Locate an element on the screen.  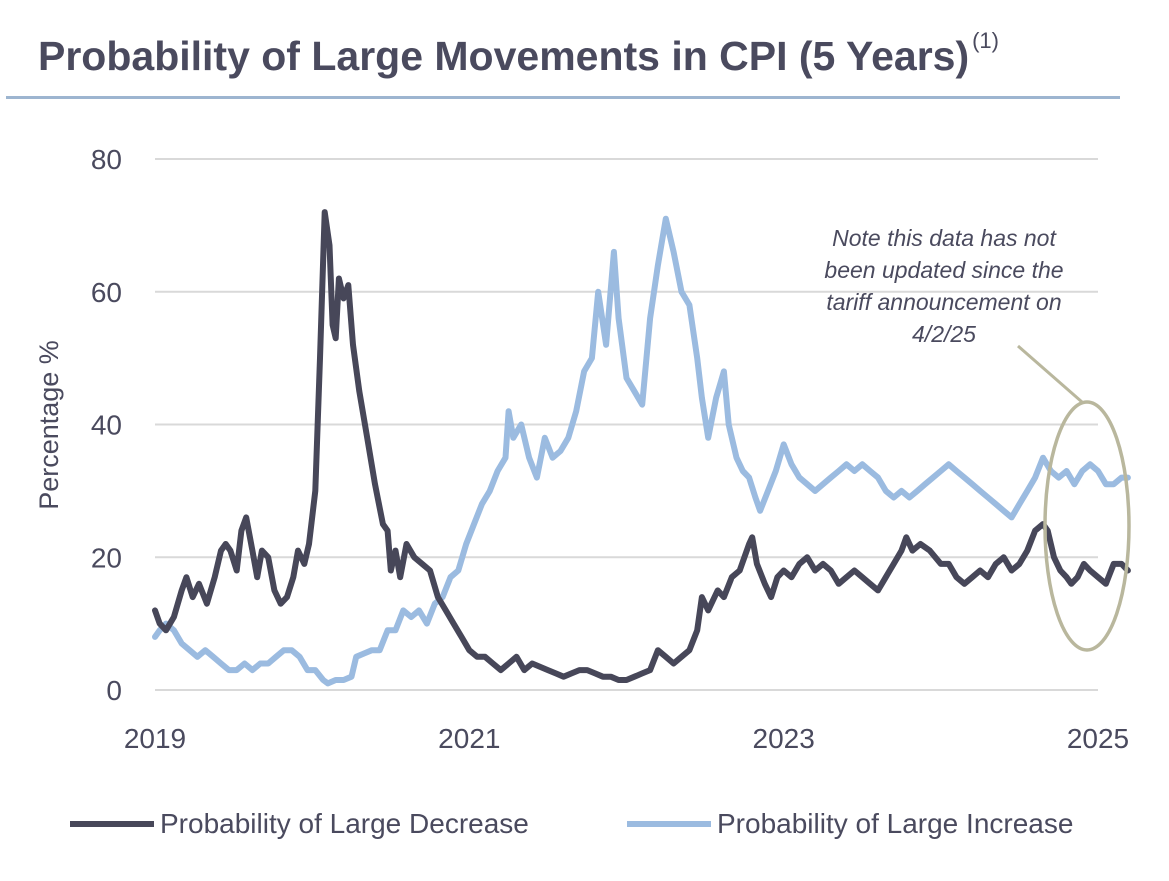
legend-item-increase: Probability of Large Increase is located at coordinates (850, 824).